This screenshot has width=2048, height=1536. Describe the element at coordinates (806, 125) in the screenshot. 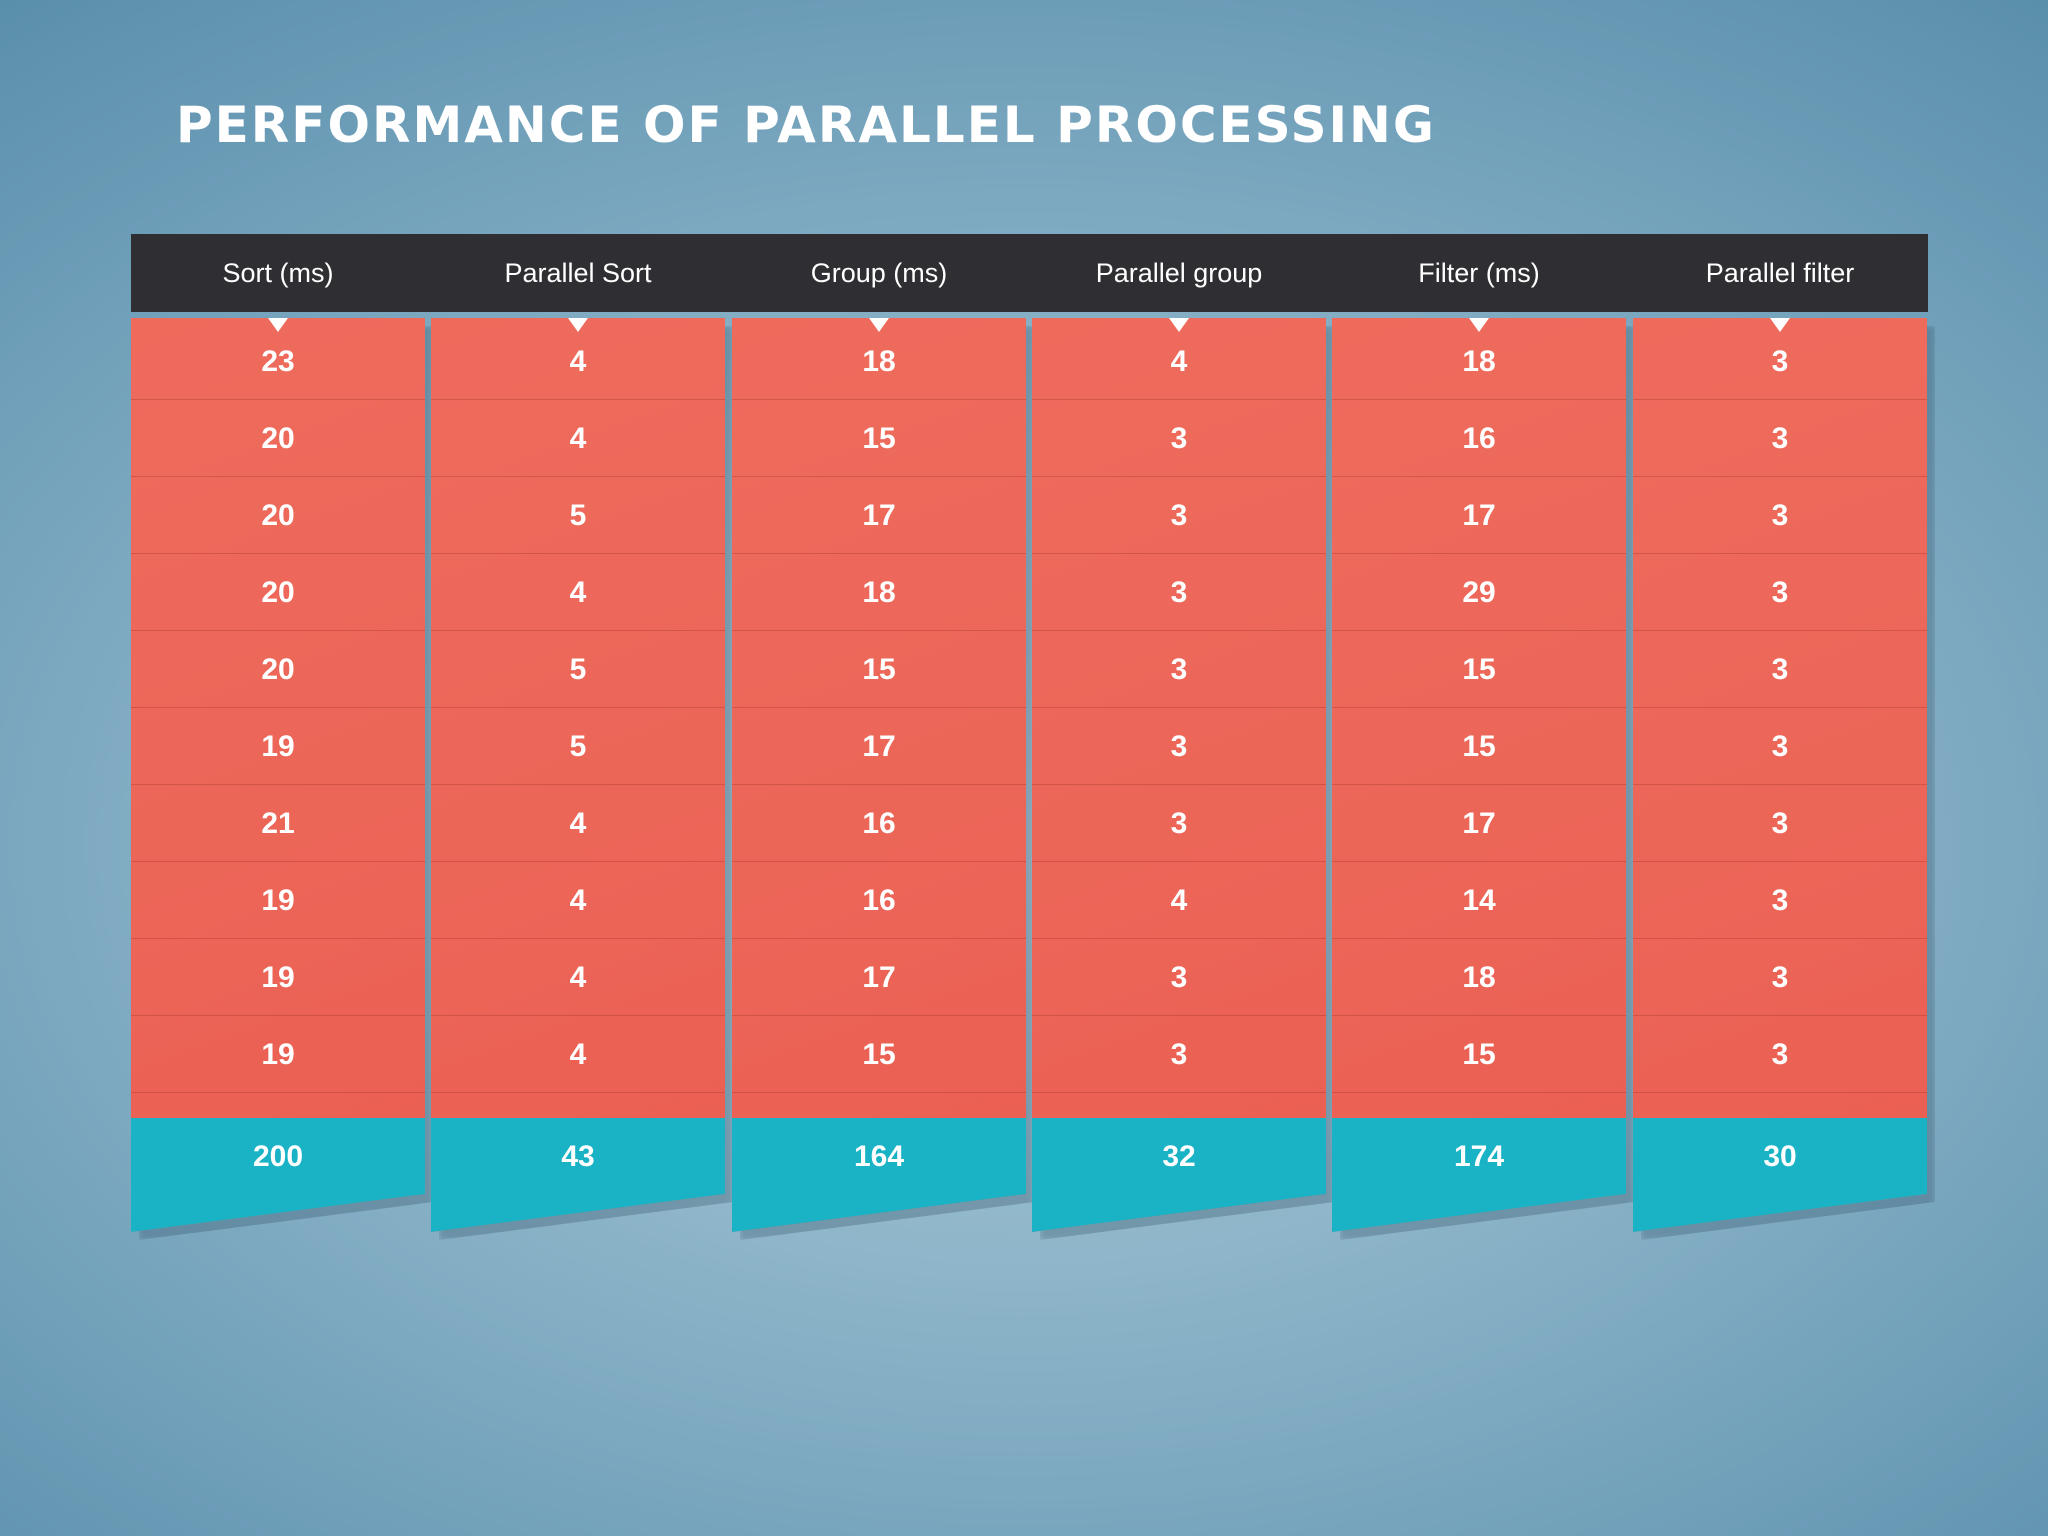

I see `page-title: PERFORMANCE OF PARALLEL PROCESSING` at that location.